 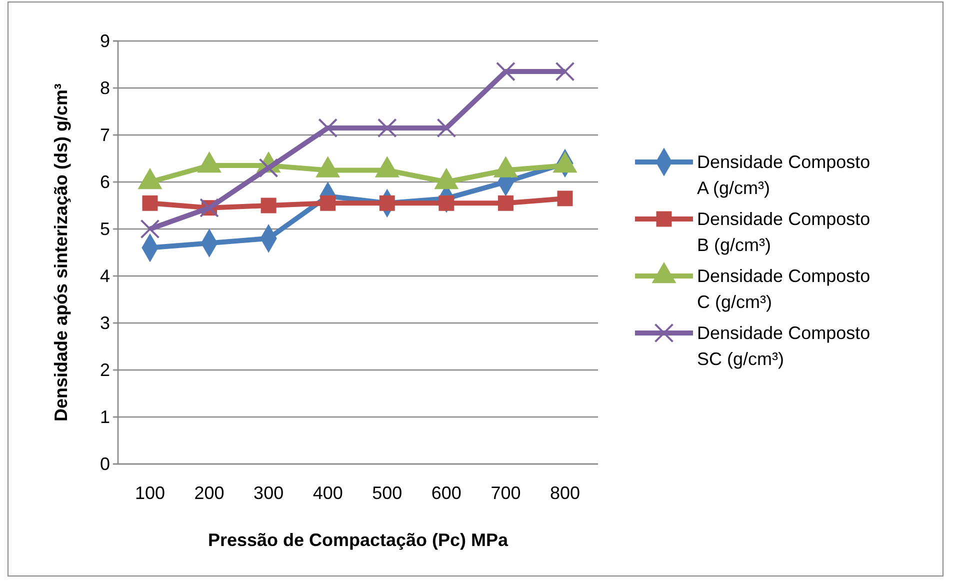 What do you see at coordinates (269, 492) in the screenshot?
I see `x-tick-label: 300` at bounding box center [269, 492].